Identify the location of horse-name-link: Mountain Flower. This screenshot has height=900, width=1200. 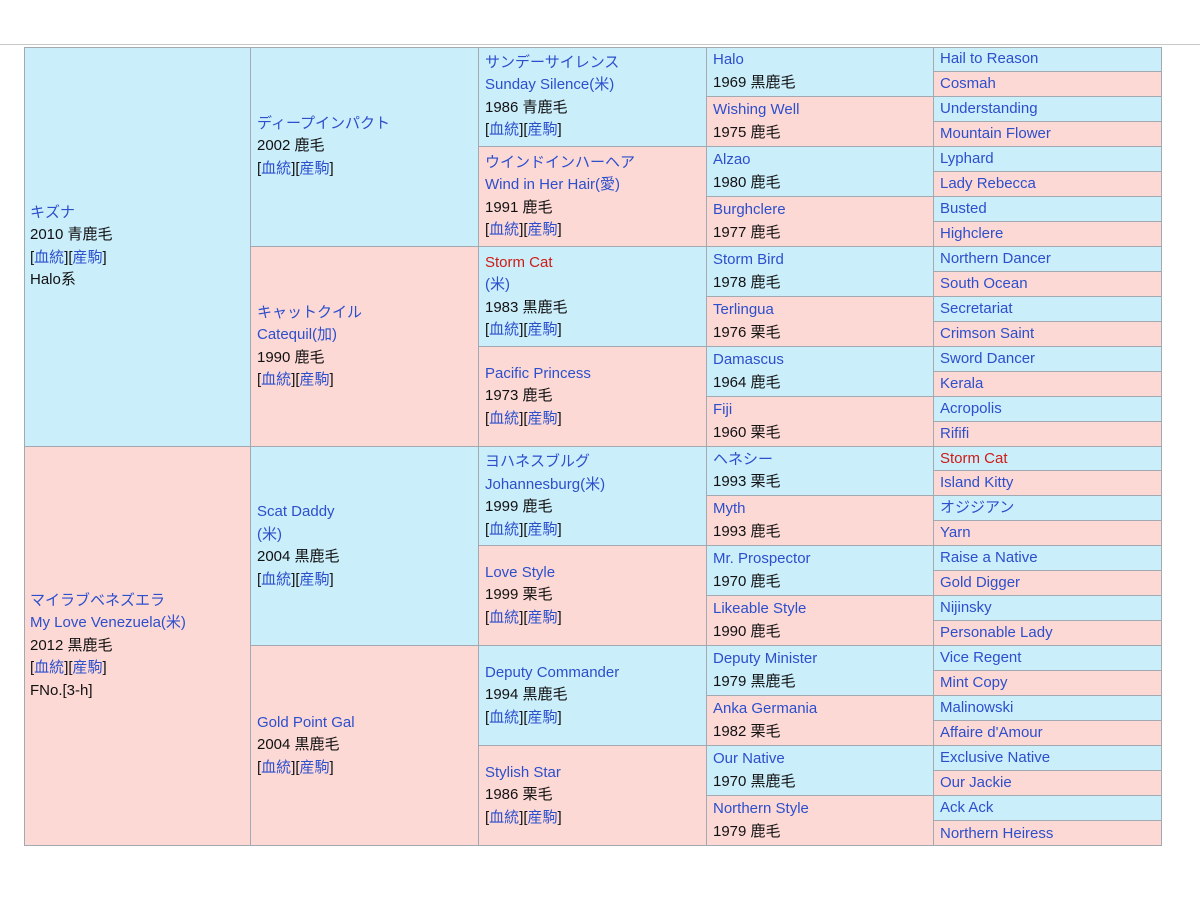
(995, 133).